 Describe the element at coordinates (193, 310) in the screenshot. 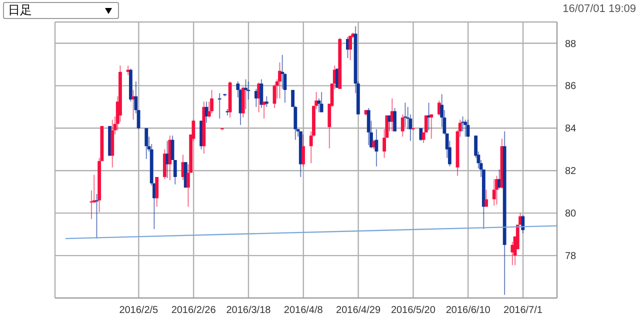

I see `x-tick-label: 2016/2/26` at that location.